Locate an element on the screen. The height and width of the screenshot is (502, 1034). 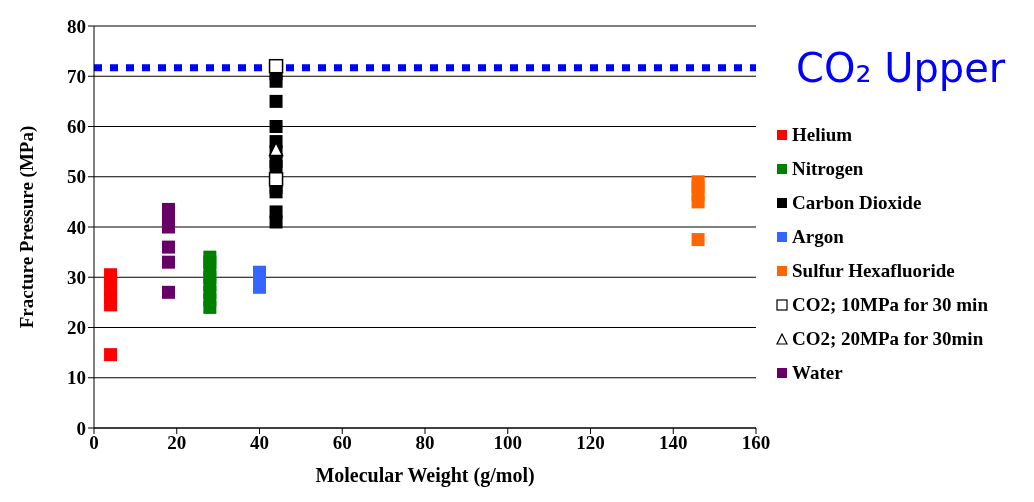
x-tick-label: 160 is located at coordinates (756, 443).